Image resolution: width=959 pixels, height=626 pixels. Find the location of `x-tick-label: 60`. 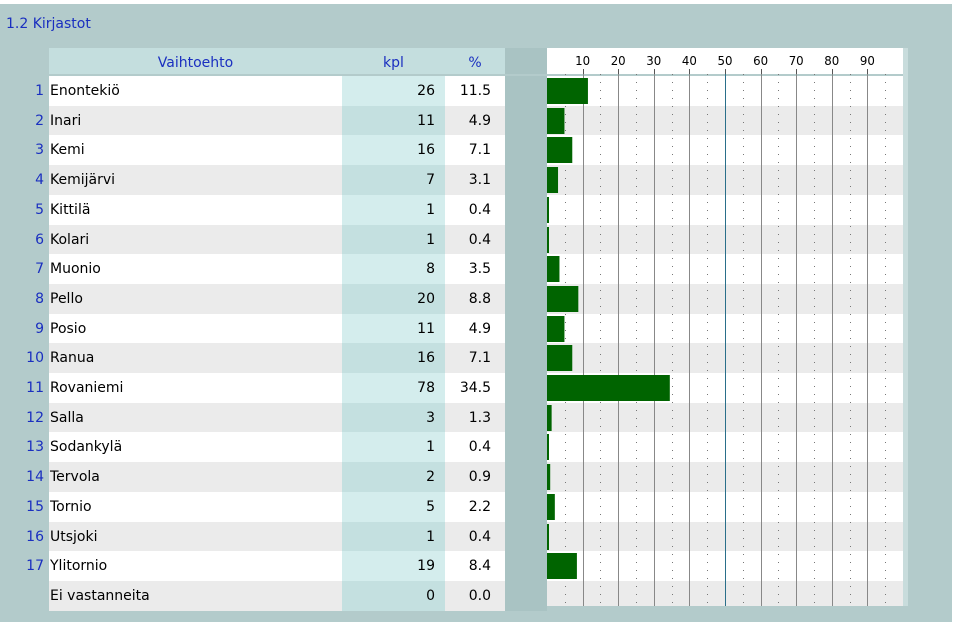

x-tick-label: 60 is located at coordinates (760, 61).